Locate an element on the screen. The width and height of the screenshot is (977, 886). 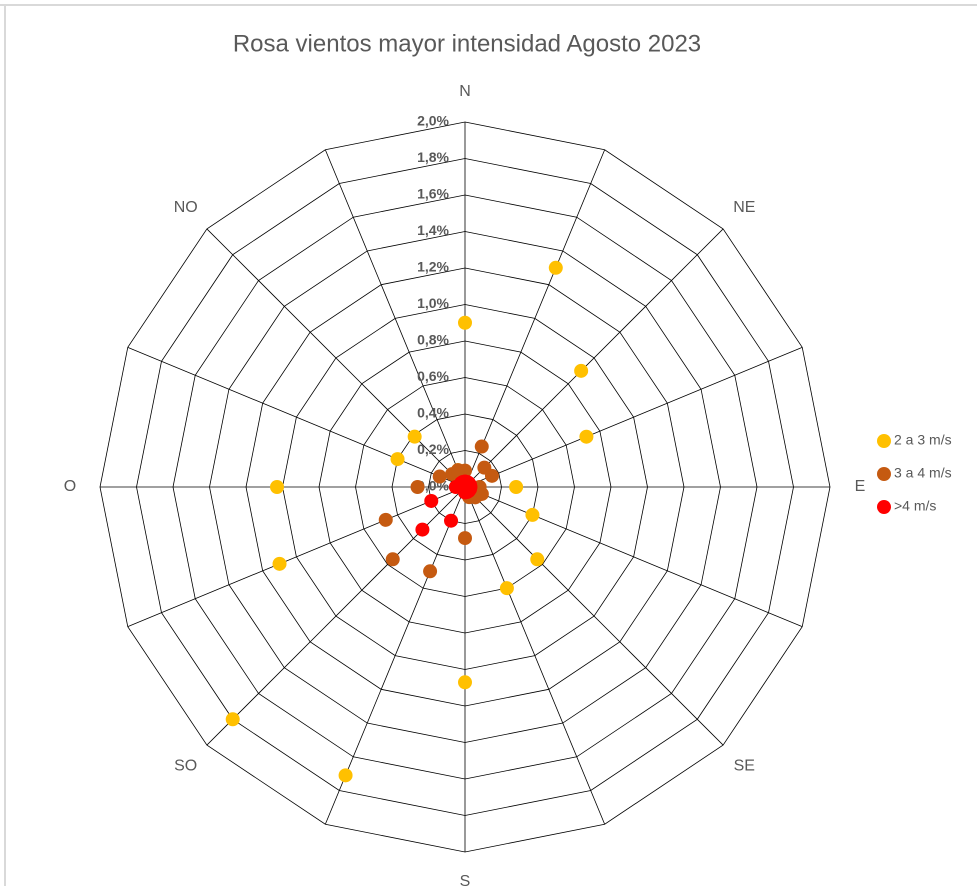
category-label: E is located at coordinates (860, 486).